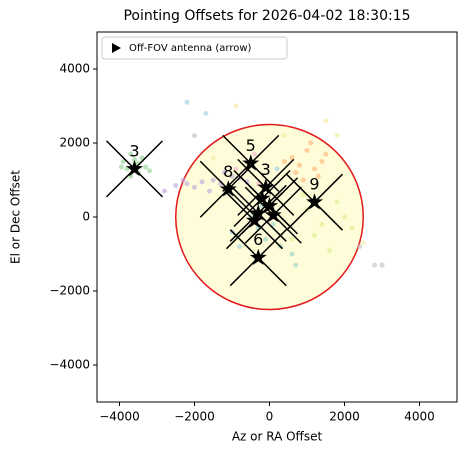  I want to click on y-tick-label: 2000, so click(74, 143).